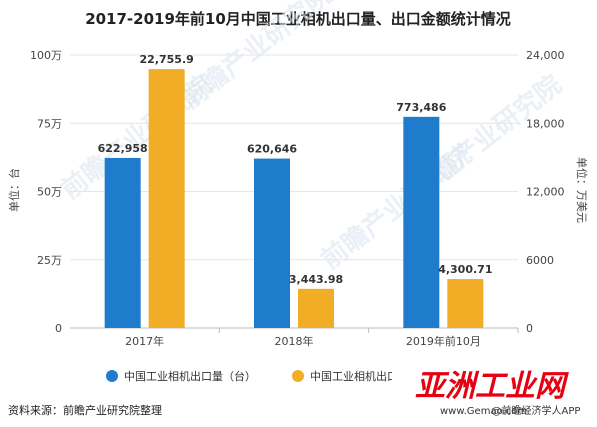  Describe the element at coordinates (443, 341) in the screenshot. I see `category-label: 2019年前10月` at that location.